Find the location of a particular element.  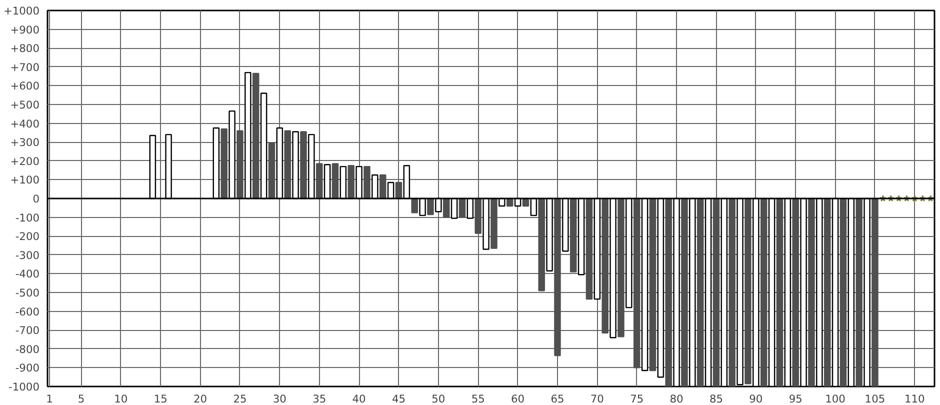

y-tick-label: +300 is located at coordinates (25, 143).